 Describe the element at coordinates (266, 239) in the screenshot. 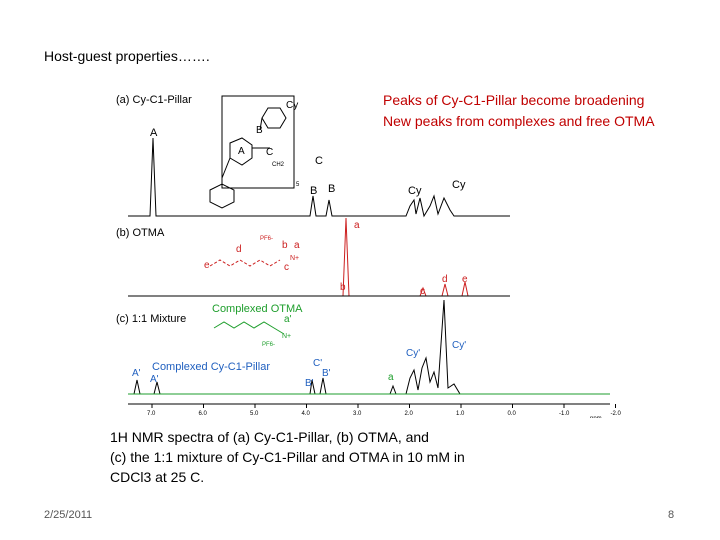

I see `struct-b-pf6: PF6-` at that location.